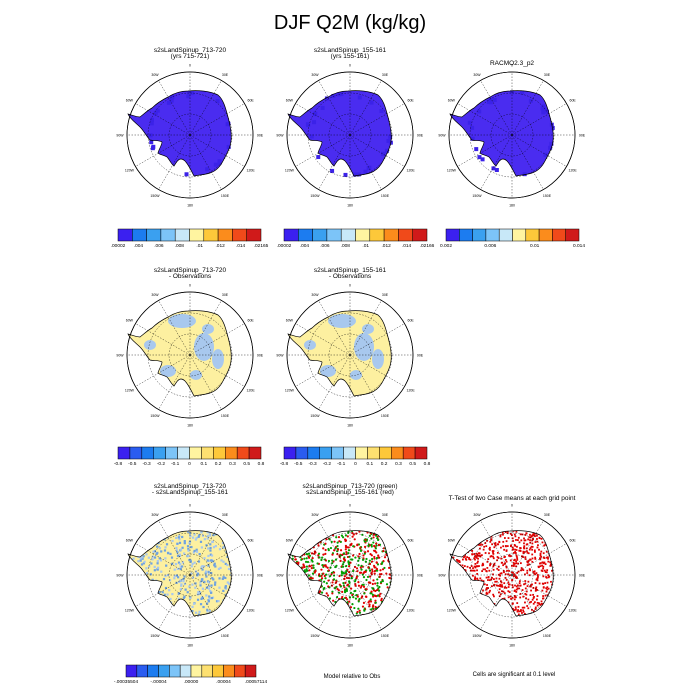 Image resolution: width=700 pixels, height=700 pixels. I want to click on colorbar-label: 0.8, so click(427, 464).